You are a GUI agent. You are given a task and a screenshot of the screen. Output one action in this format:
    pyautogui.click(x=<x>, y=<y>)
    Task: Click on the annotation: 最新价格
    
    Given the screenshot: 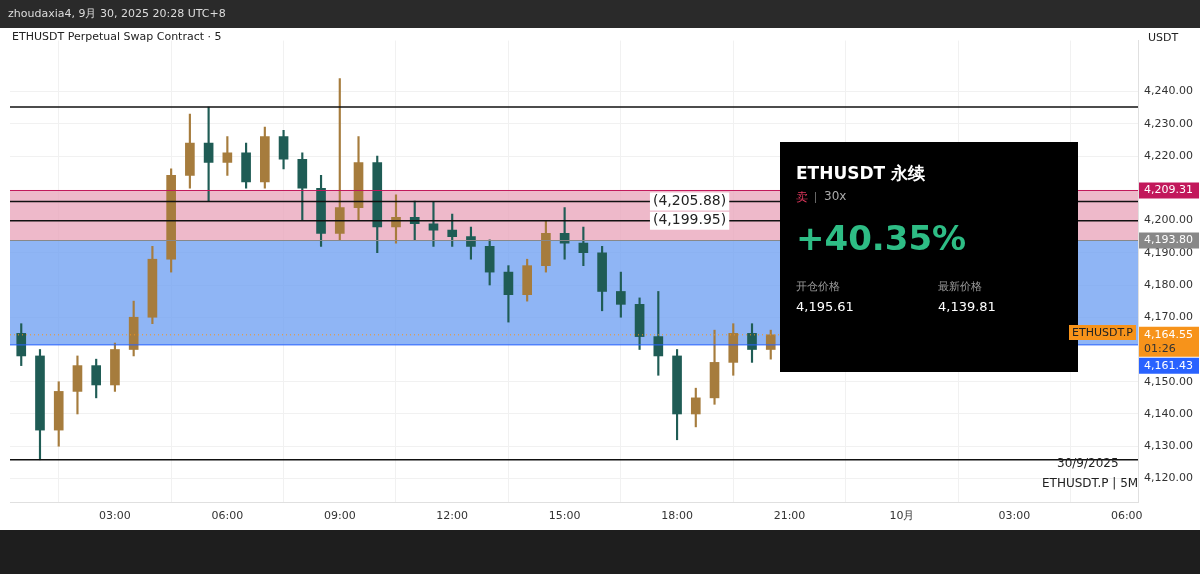 What is the action you would take?
    pyautogui.click(x=960, y=286)
    